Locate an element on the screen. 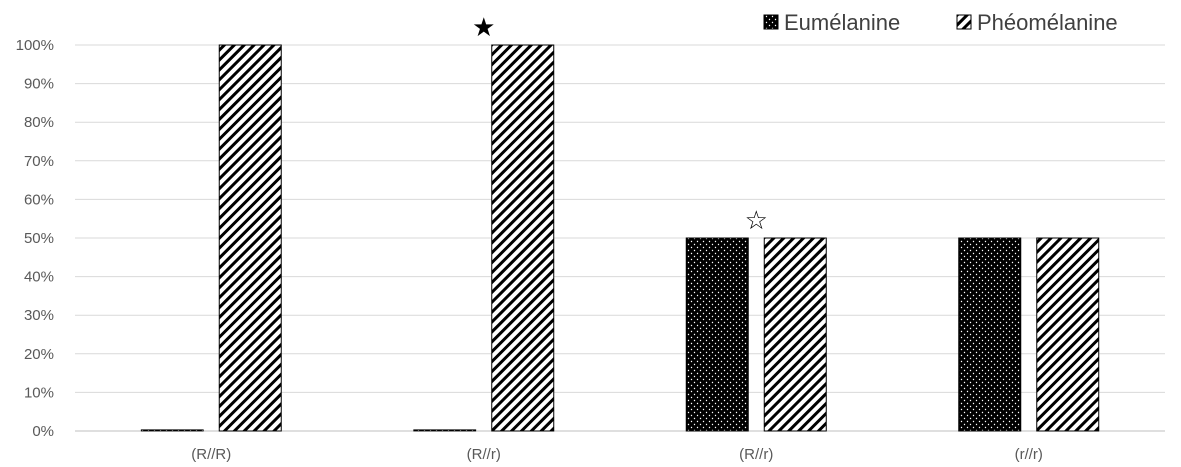  y-tick-label: 50% is located at coordinates (39, 238).